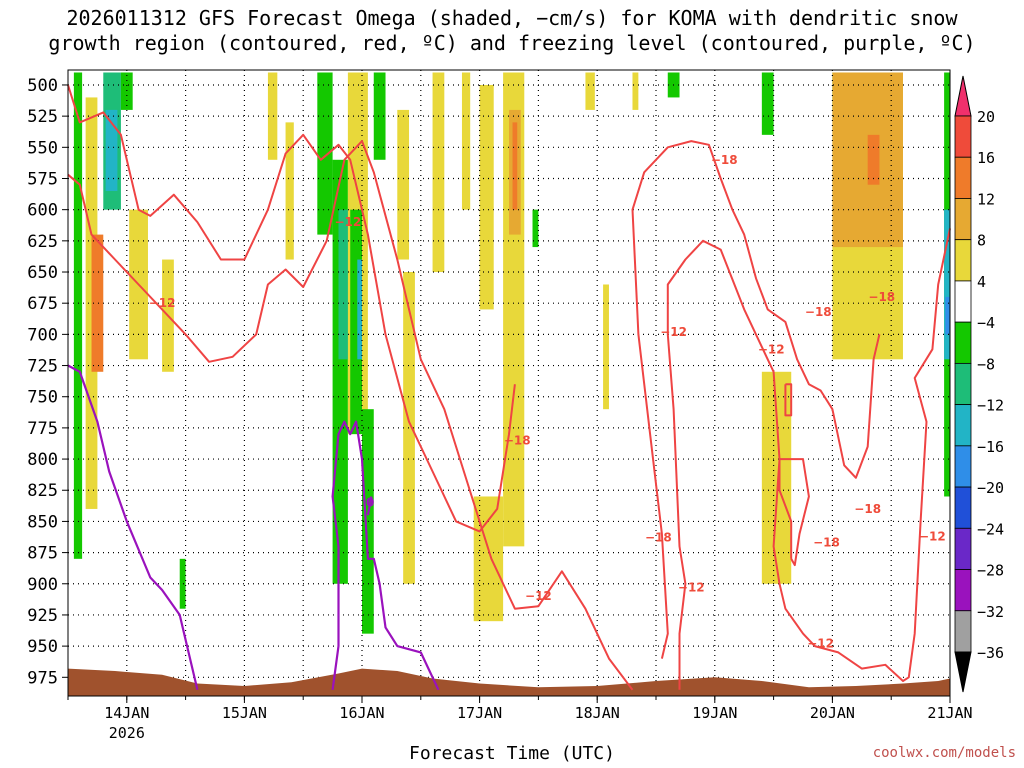  I want to click on y-tick-label-4: 600, so click(42, 211).